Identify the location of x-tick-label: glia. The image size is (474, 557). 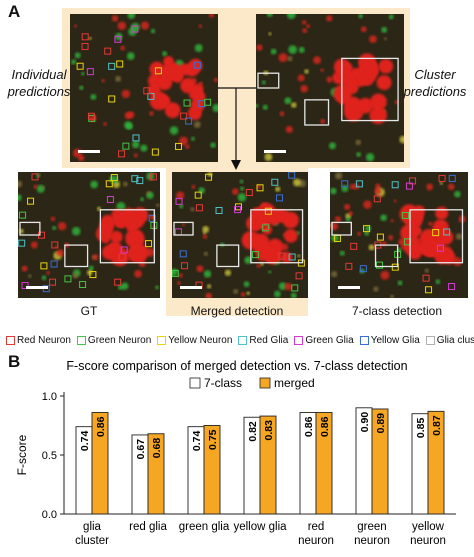
(92, 527).